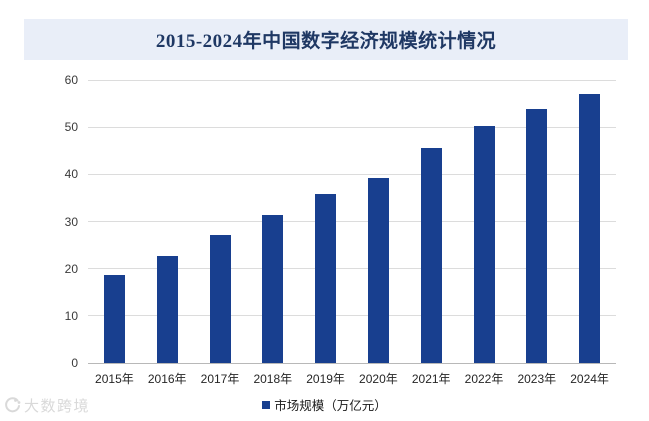 This screenshot has width=649, height=421. What do you see at coordinates (71, 174) in the screenshot?
I see `y-tick-label: 40` at bounding box center [71, 174].